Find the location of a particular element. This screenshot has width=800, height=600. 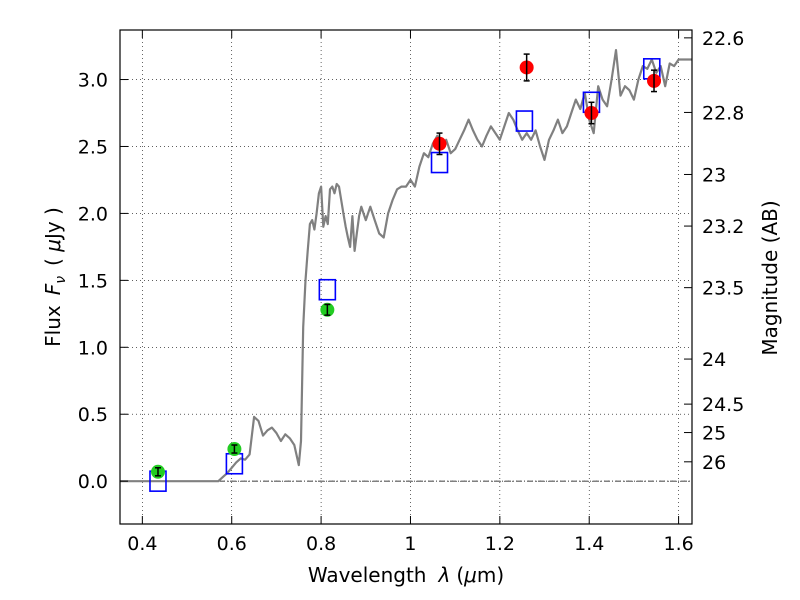

mag-tick-label: 25 is located at coordinates (714, 434).